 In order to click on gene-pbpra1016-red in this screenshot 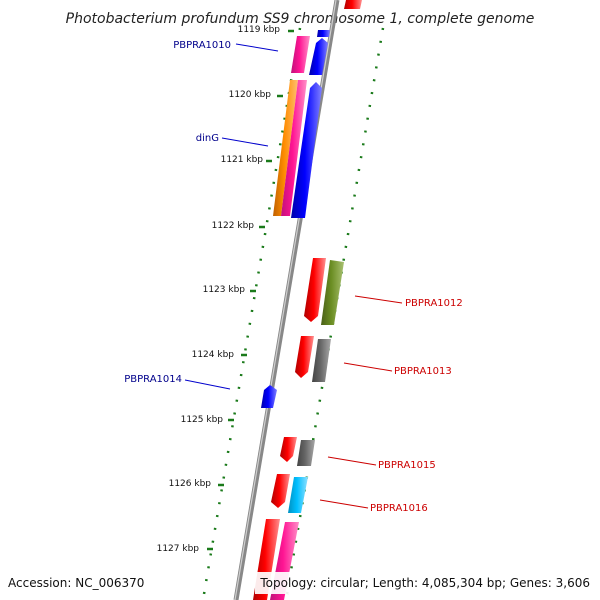, I will do `click(280, 491)`.